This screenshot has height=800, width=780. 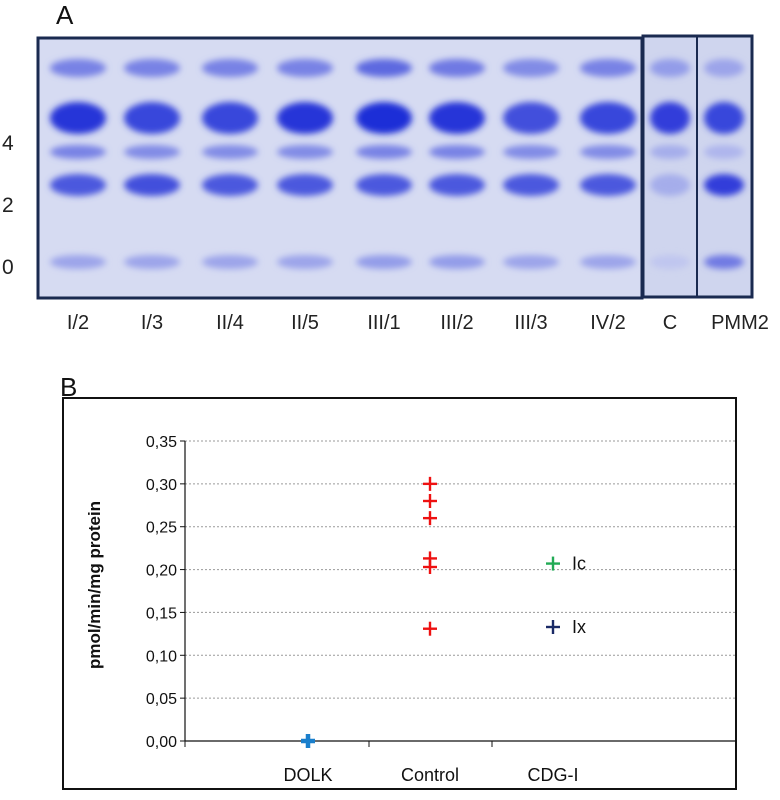 What do you see at coordinates (553, 775) in the screenshot?
I see `x-category-label: CDG-I` at bounding box center [553, 775].